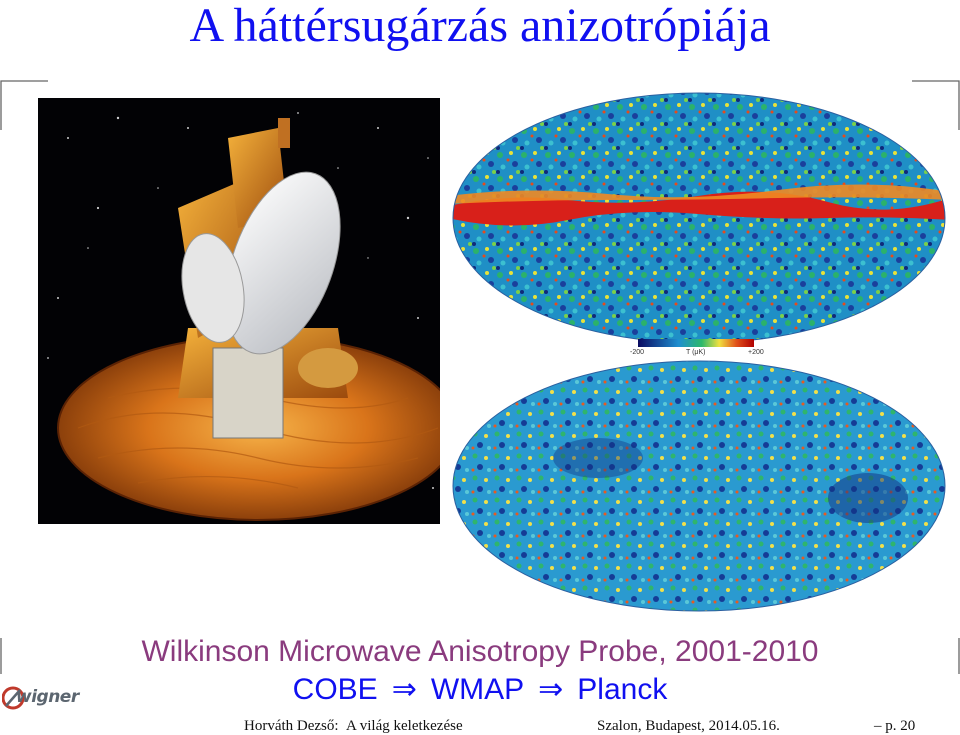 This screenshot has width=960, height=735. I want to click on footer-venue: Szalon, Budapest, 2014.05.16., so click(688, 726).